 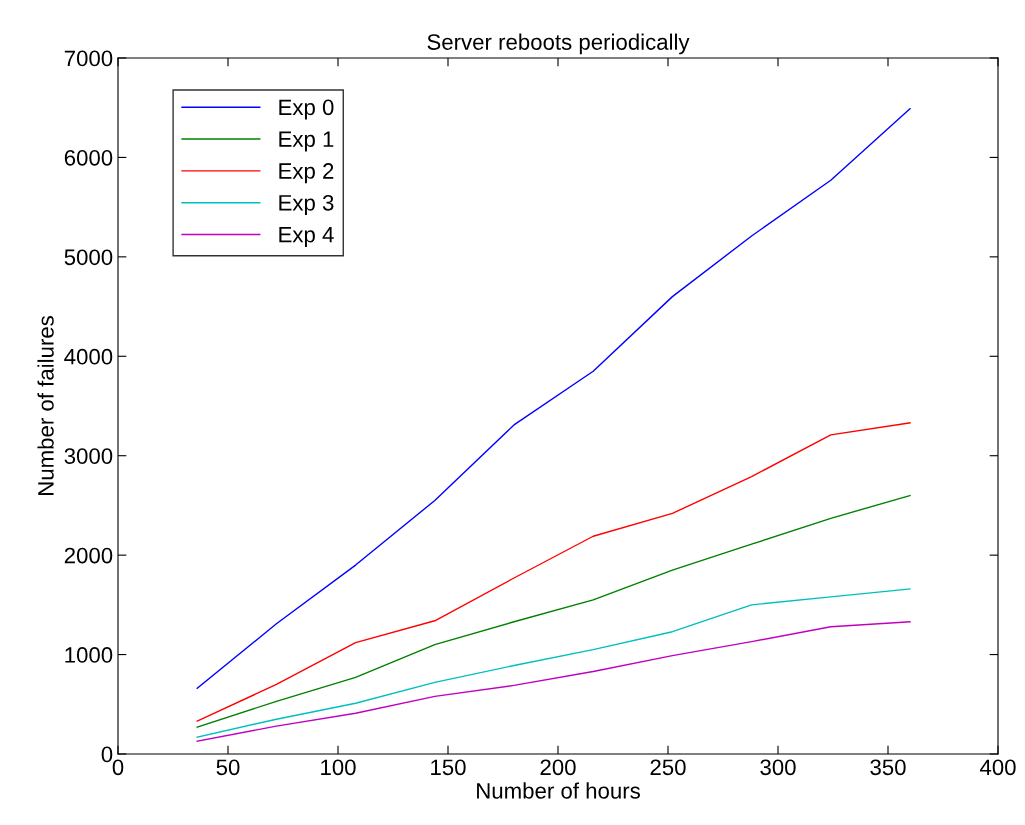 What do you see at coordinates (88, 157) in the screenshot?
I see `y-tick-label: 6000` at bounding box center [88, 157].